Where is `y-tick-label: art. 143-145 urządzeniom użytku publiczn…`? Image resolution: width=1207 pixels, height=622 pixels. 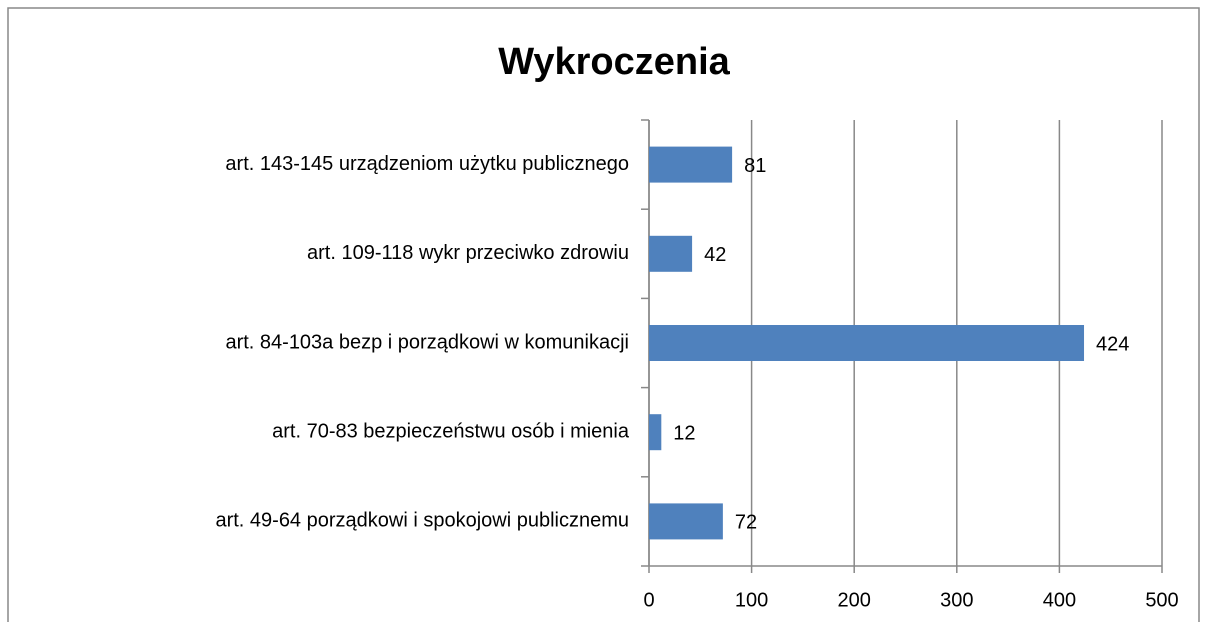
y-tick-label: art. 143-145 urządzeniom użytku publiczn… is located at coordinates (427, 164).